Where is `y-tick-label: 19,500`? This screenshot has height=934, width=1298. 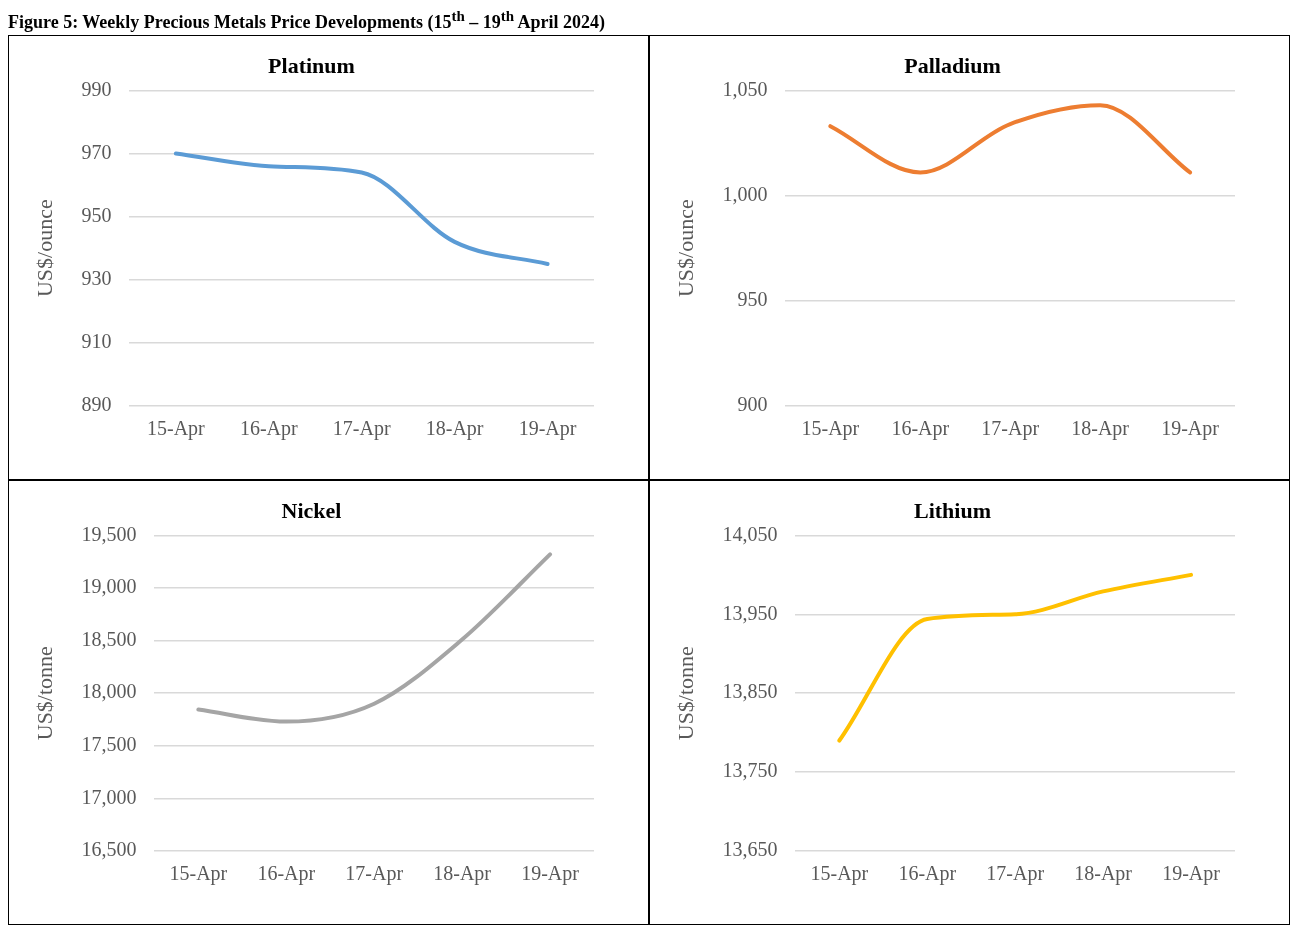
y-tick-label: 19,500 is located at coordinates (109, 533).